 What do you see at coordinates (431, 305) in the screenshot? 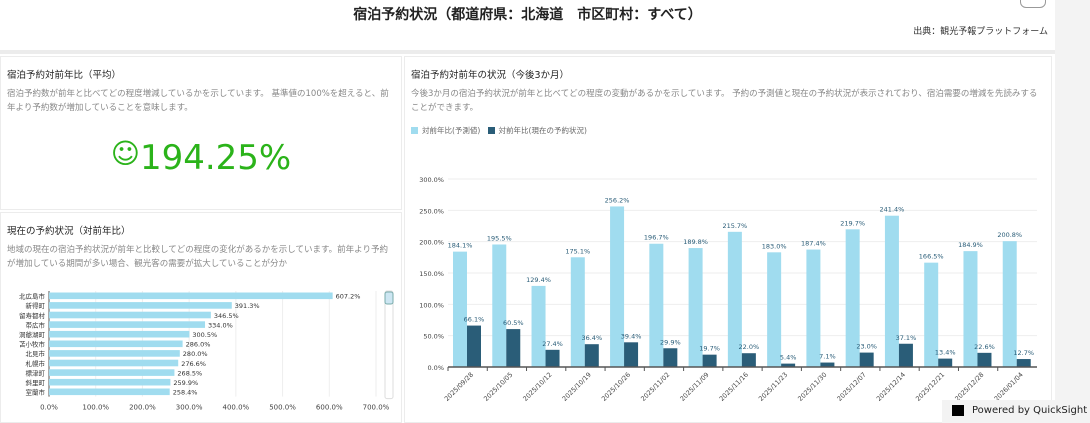
I see `y-tick-label: 100.0%` at bounding box center [431, 305].